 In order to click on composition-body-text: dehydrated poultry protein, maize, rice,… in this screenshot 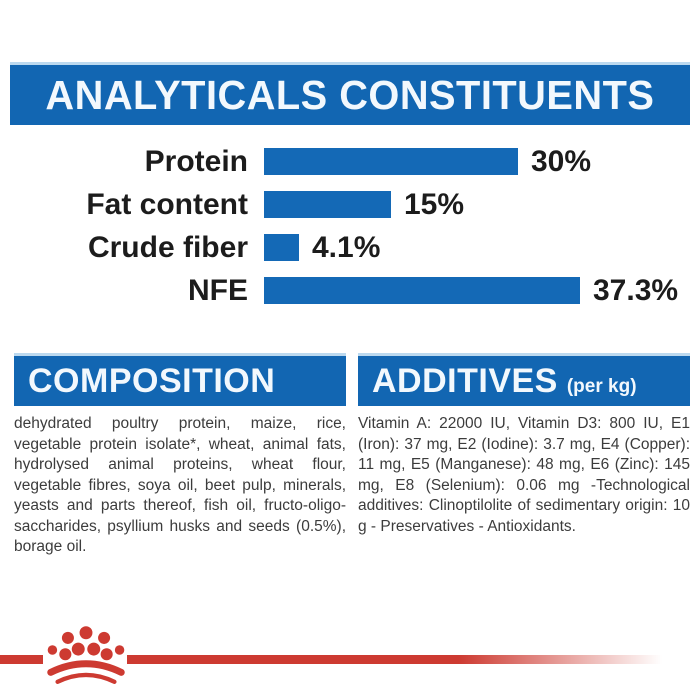, I will do `click(180, 485)`.